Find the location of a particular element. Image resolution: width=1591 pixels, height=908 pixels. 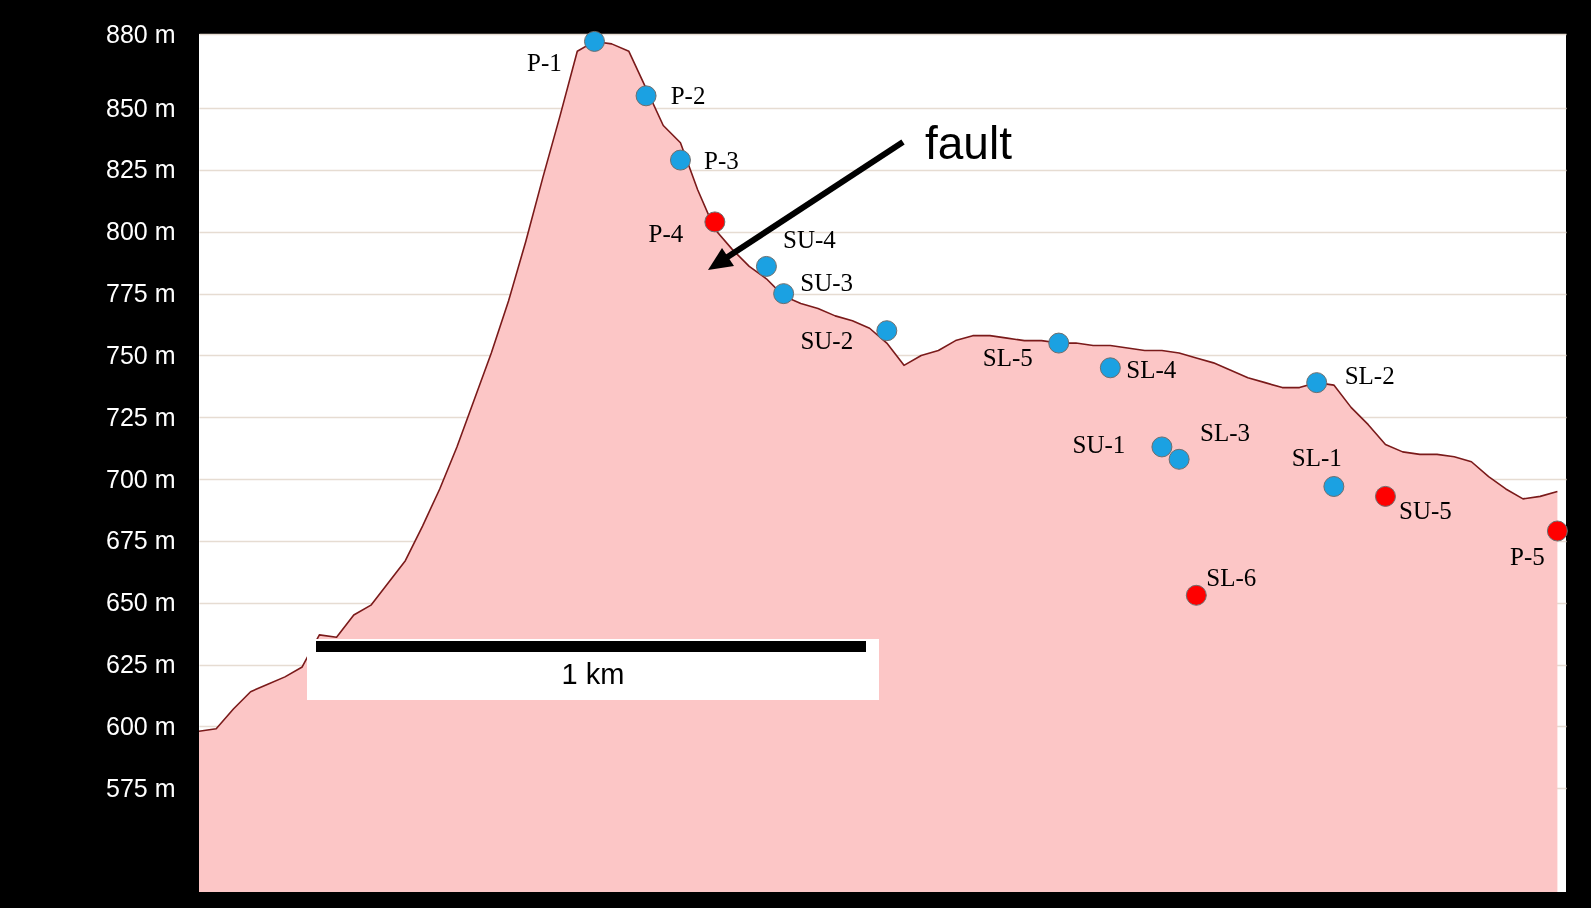

data-label: SU-4 is located at coordinates (810, 240).